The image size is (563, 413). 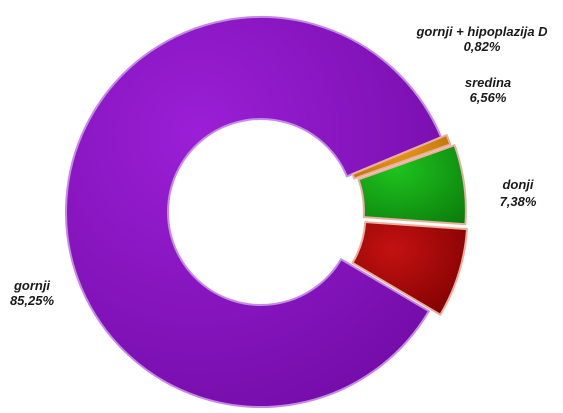 I want to click on slice-gornji-hipoplazija-d, so click(x=401, y=157).